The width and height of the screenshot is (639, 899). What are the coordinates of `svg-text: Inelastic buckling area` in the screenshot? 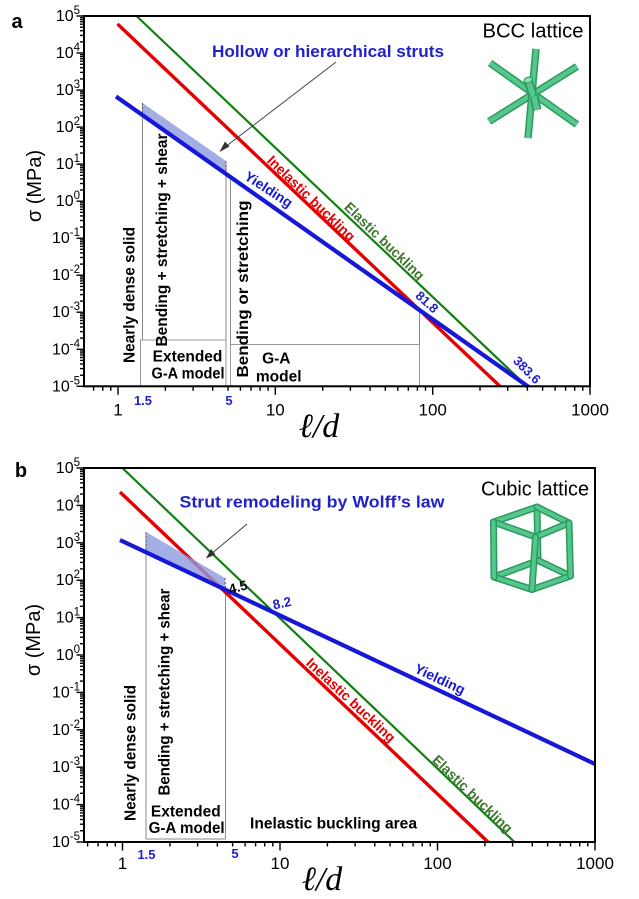 It's located at (333, 824).